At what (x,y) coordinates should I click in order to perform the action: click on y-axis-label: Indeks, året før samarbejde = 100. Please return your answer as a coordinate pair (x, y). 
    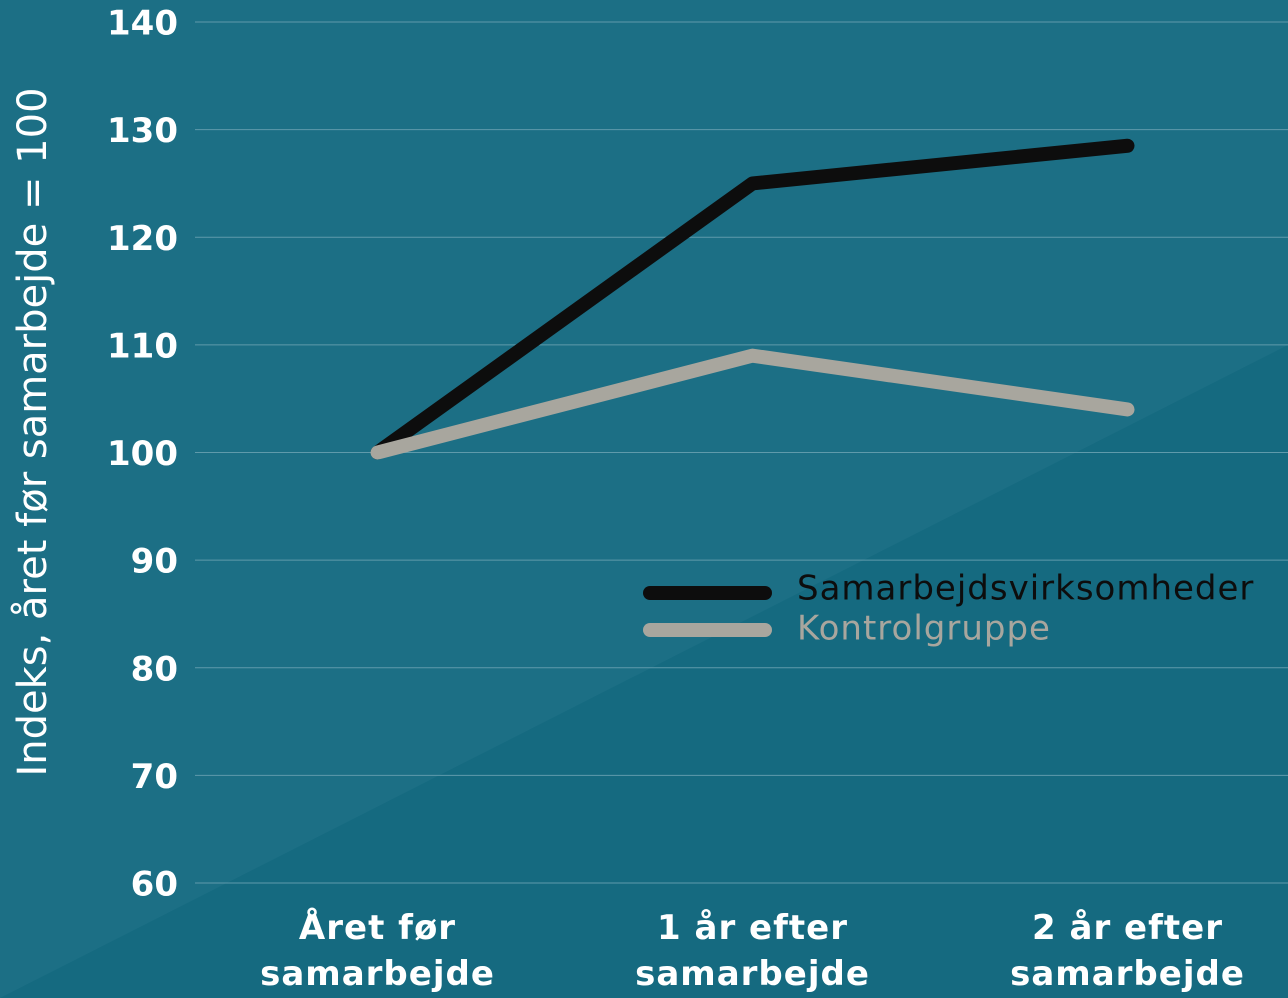
    Looking at the image, I should click on (33, 431).